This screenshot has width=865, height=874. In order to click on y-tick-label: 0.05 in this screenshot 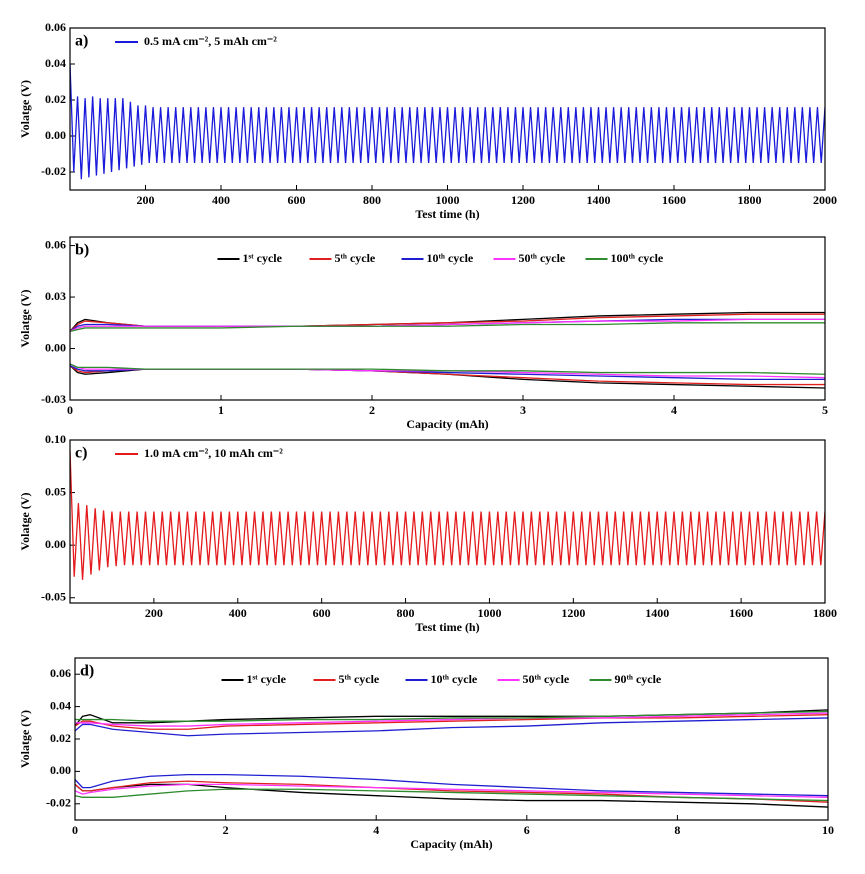, I will do `click(55, 491)`.